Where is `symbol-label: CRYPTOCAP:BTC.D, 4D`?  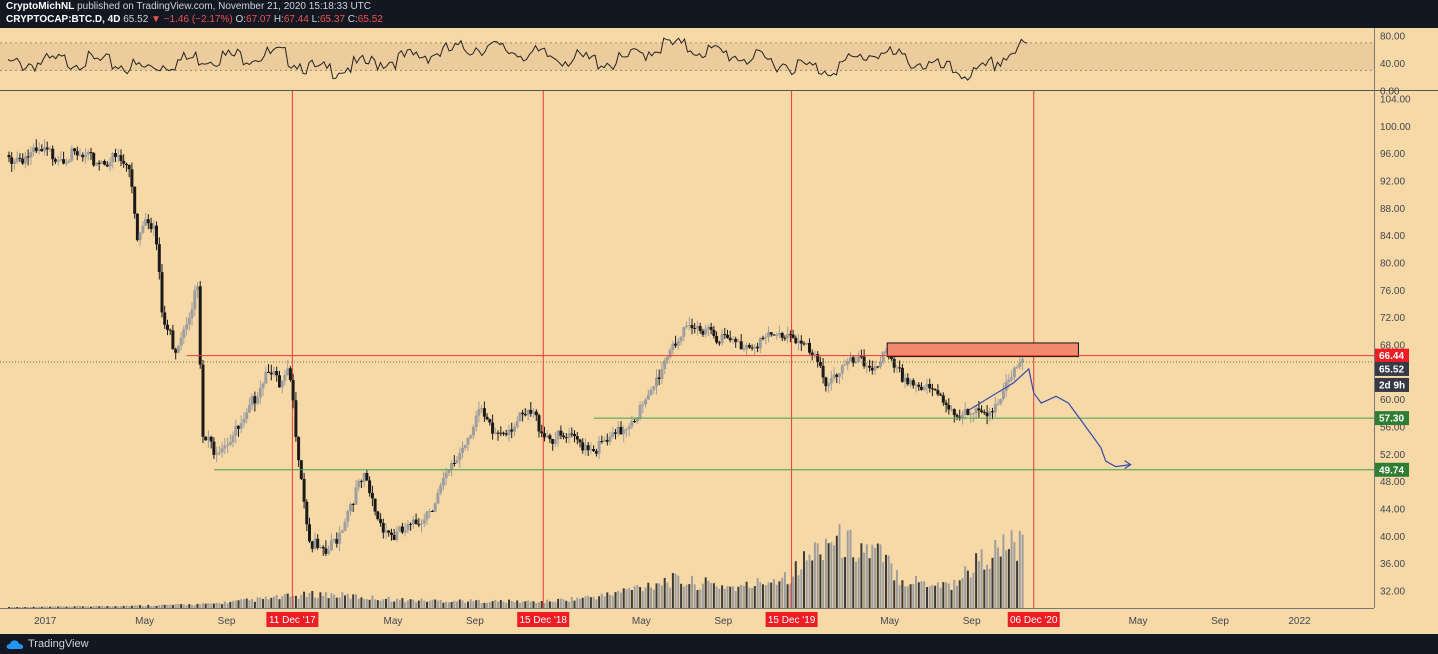
symbol-label: CRYPTOCAP:BTC.D, 4D is located at coordinates (63, 19).